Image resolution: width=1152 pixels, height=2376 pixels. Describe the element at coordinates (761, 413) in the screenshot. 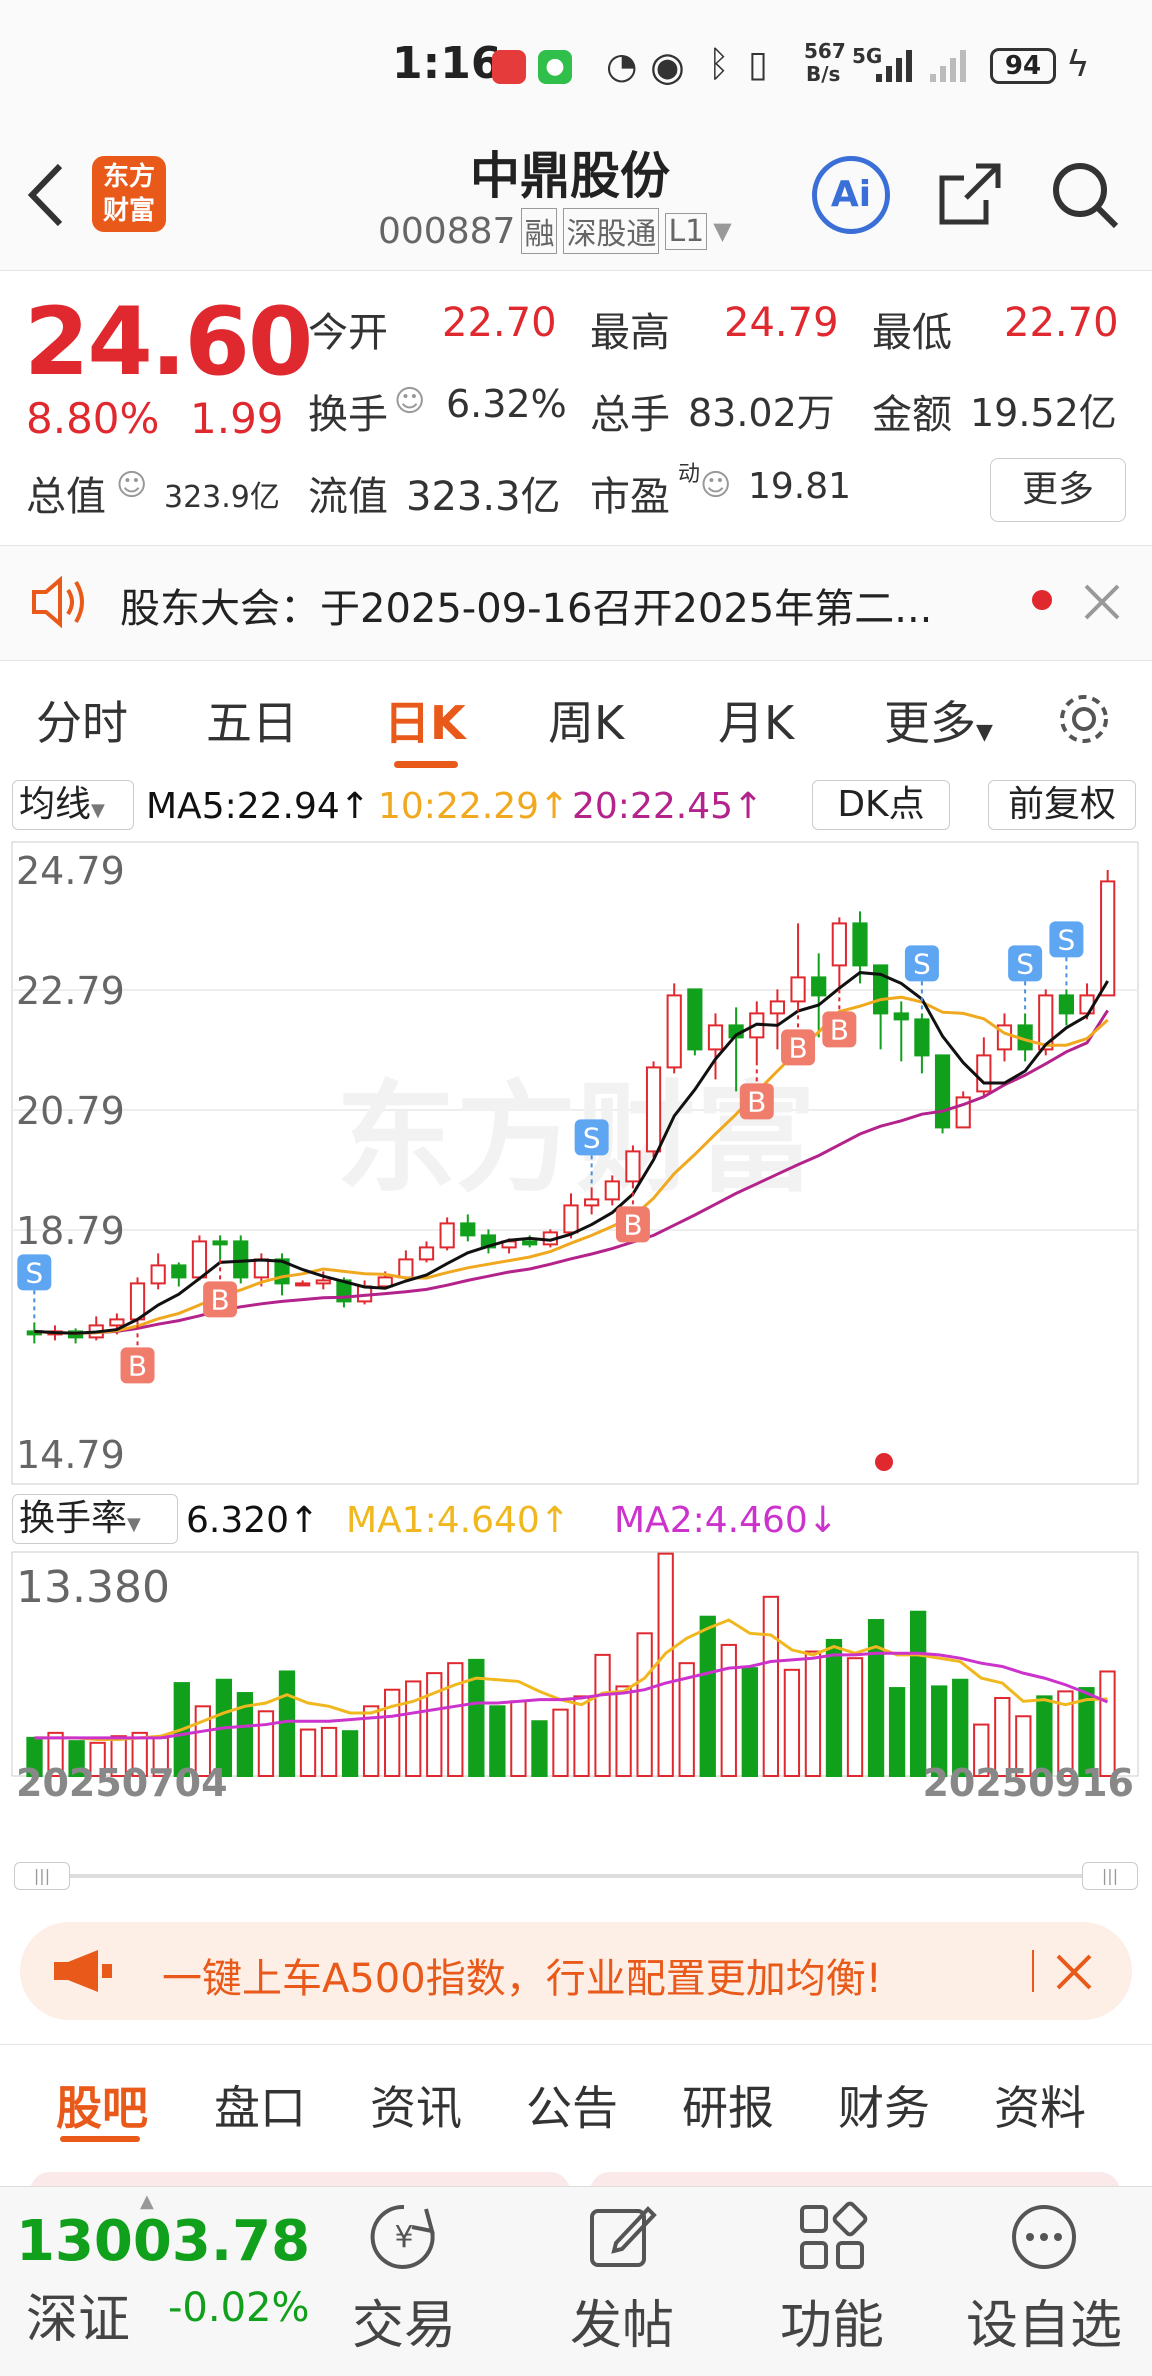

I see `volume-value: 83.02万` at that location.